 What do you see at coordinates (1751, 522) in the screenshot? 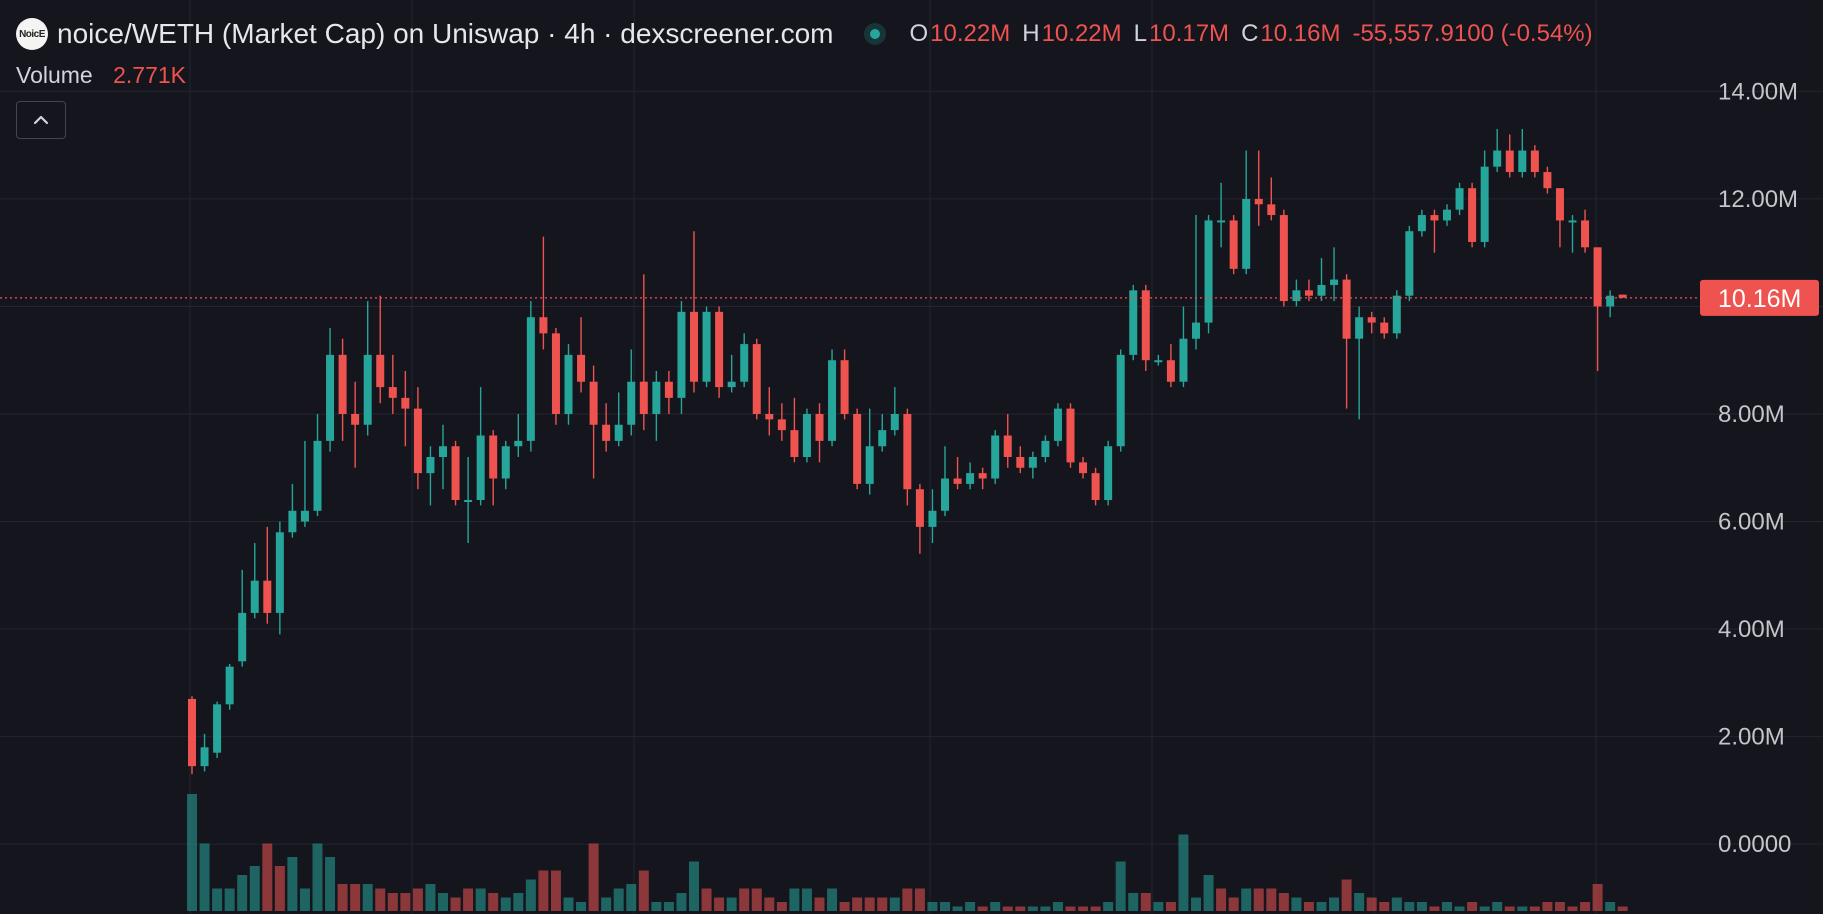
I see `y-axis-tick-label: 6.00M` at bounding box center [1751, 522].